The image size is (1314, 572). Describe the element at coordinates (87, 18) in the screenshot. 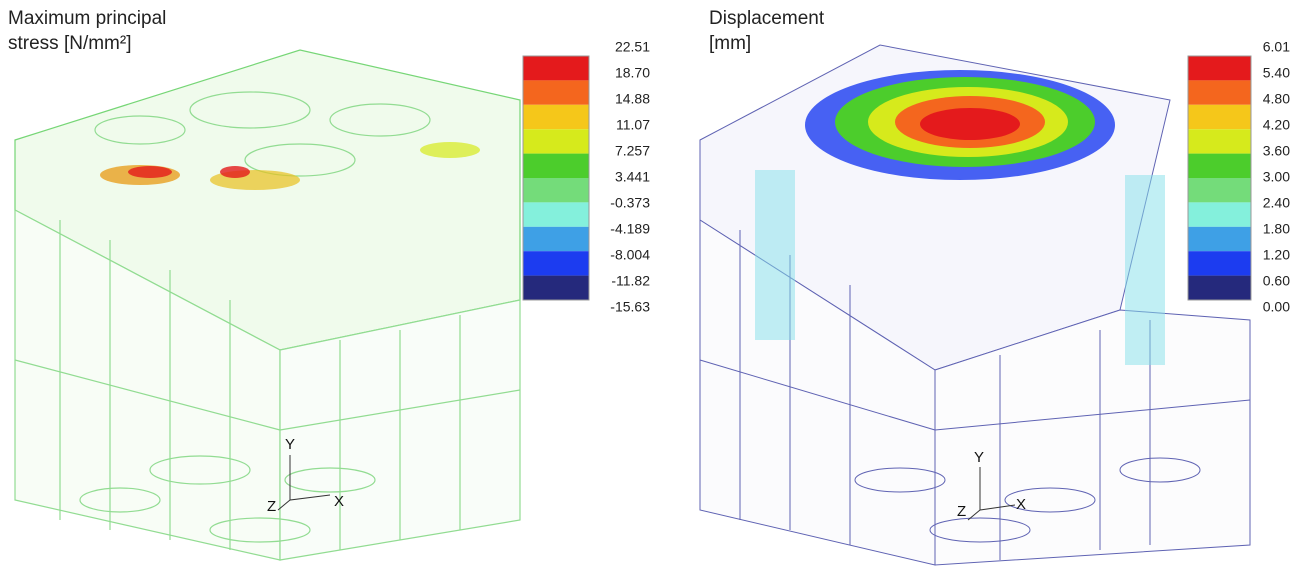

I see `panel-title: Maximum principal` at that location.